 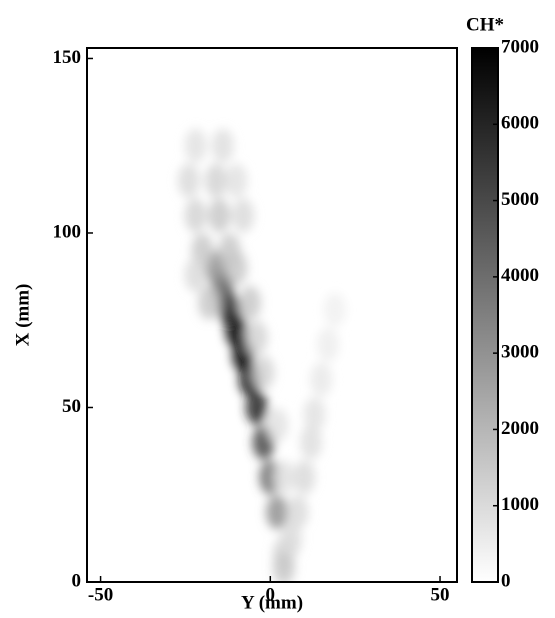 What do you see at coordinates (440, 594) in the screenshot?
I see `x-tick-label: 50` at bounding box center [440, 594].